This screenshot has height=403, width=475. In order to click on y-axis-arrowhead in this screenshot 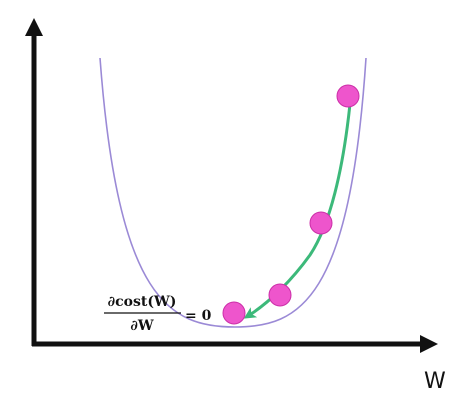, I will do `click(34, 27)`.